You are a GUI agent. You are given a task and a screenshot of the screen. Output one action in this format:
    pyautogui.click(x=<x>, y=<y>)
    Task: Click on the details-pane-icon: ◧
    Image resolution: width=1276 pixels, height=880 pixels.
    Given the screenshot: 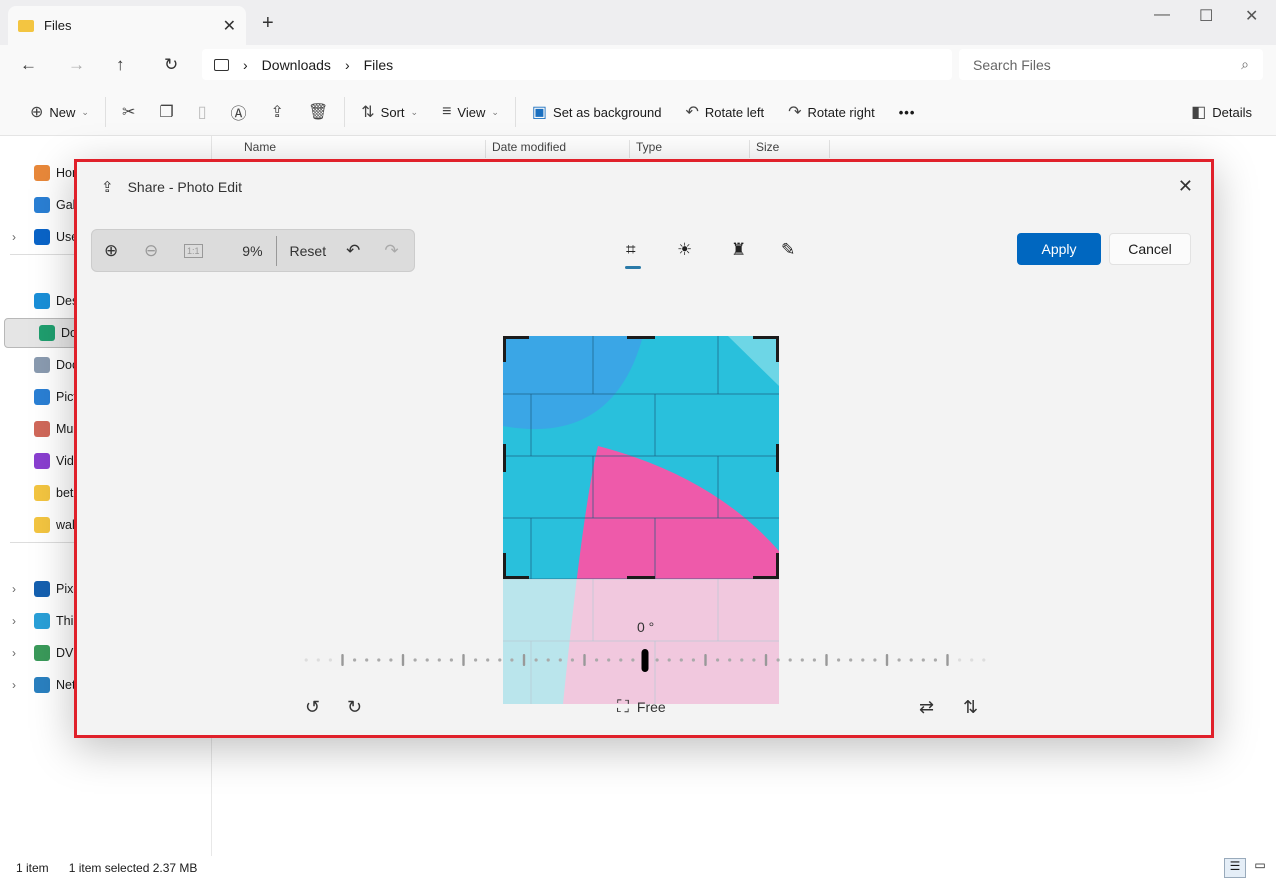 What is the action you would take?
    pyautogui.click(x=1199, y=112)
    